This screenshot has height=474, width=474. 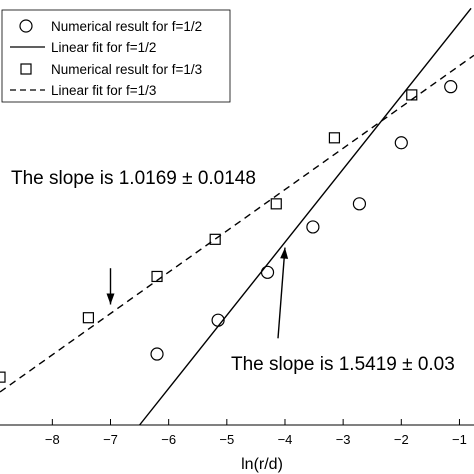 What do you see at coordinates (285, 439) in the screenshot?
I see `x-tick-label: −4` at bounding box center [285, 439].